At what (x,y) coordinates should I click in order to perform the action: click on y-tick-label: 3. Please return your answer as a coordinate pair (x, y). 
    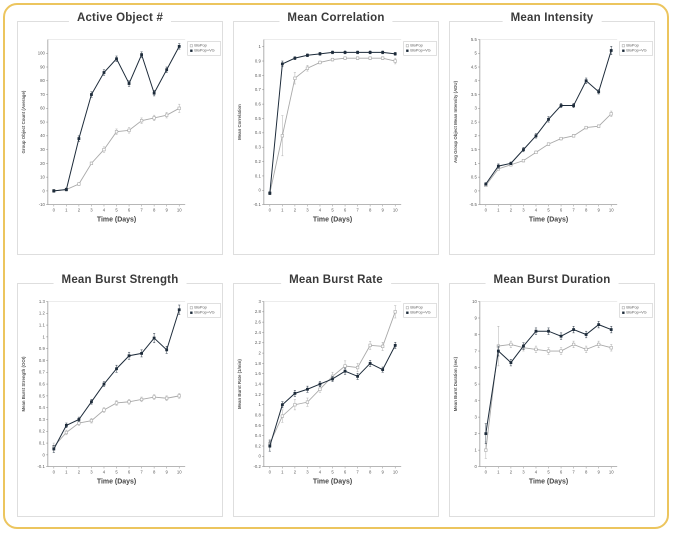
    Looking at the image, I should click on (475, 417).